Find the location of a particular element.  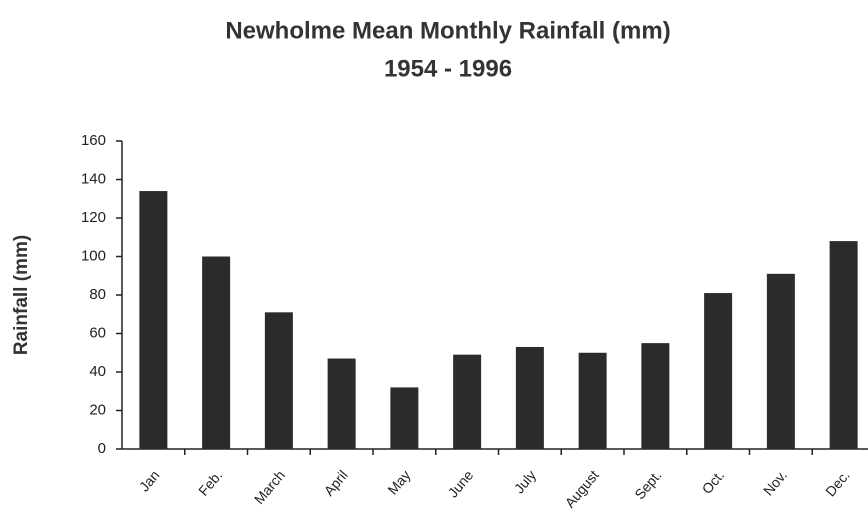

chart-subtitle: 1954 - 1996 is located at coordinates (448, 68).